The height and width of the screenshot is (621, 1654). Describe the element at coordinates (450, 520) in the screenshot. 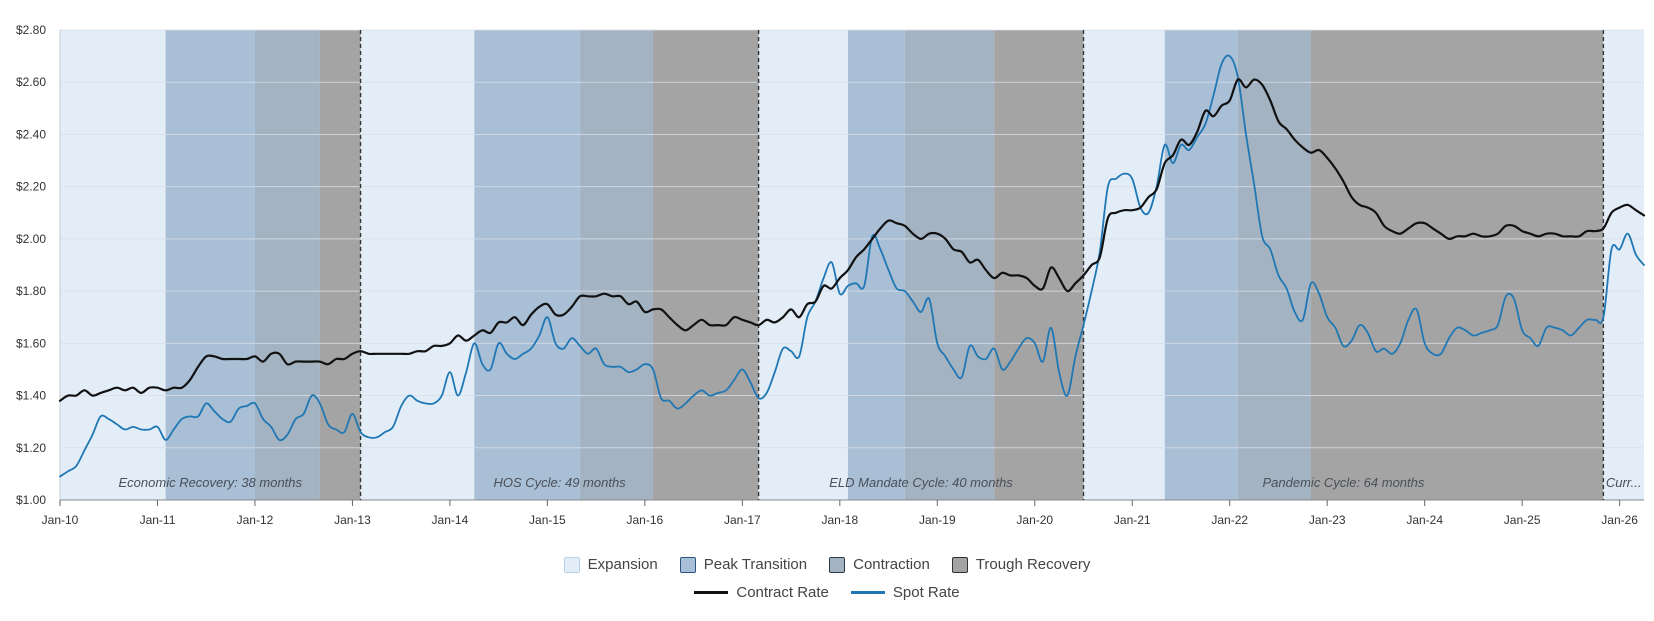

I see `x-tick-label: Jan-14` at that location.